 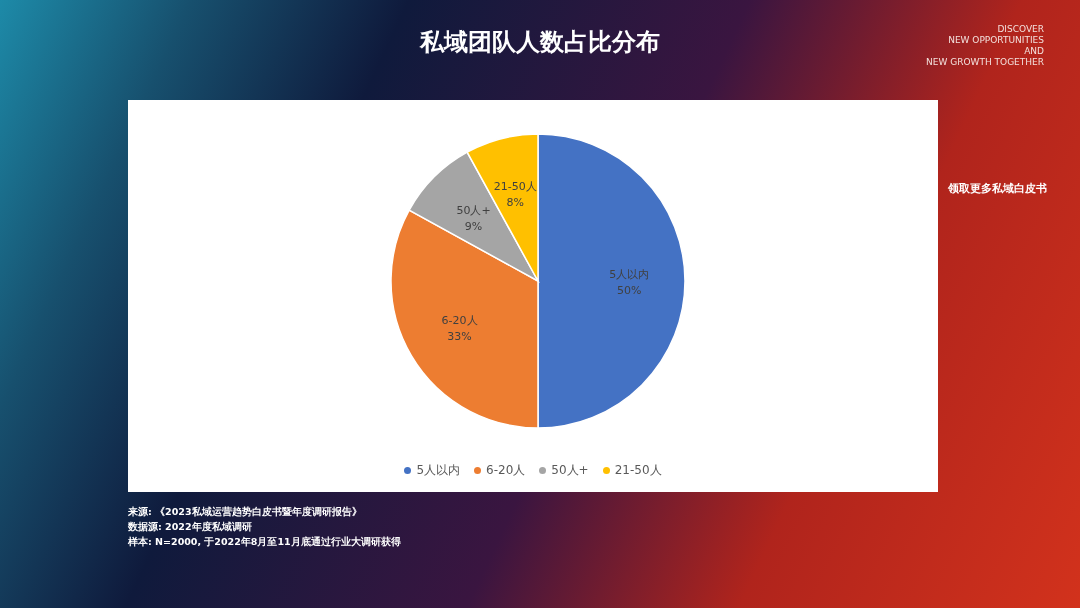 What do you see at coordinates (264, 542) in the screenshot?
I see `text: 样本: N=2000, 于2022年8月至11月底通过行业大调研获得` at bounding box center [264, 542].